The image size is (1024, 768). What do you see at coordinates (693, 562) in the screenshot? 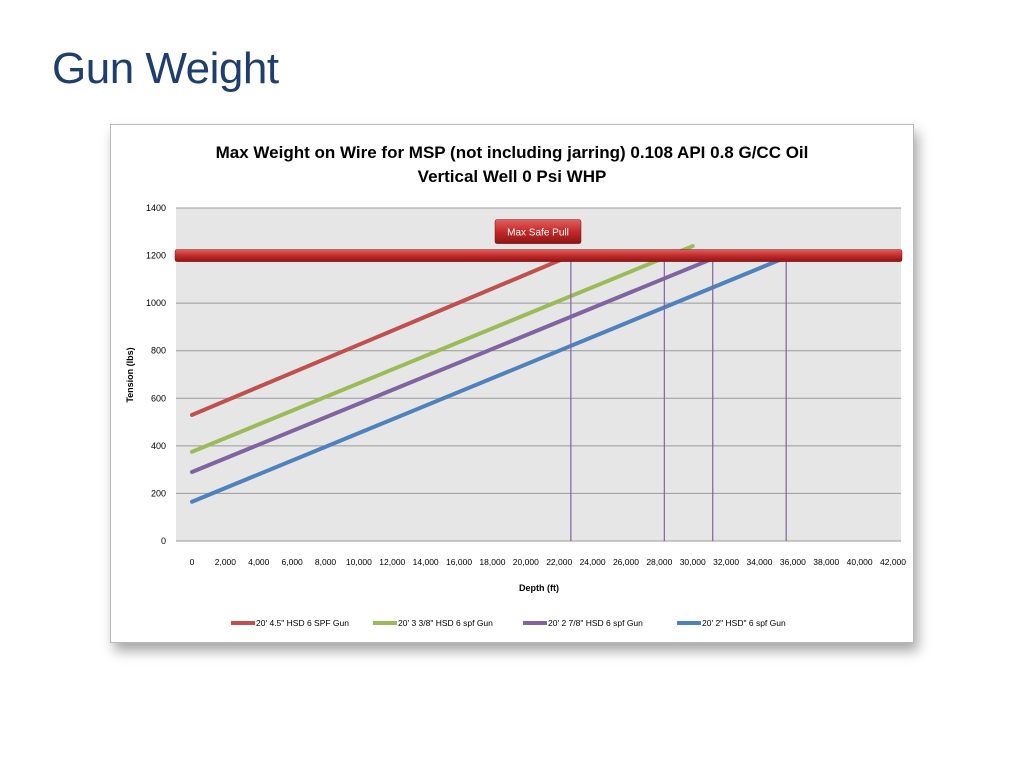
I see `x-tick-label: 30,000` at bounding box center [693, 562].